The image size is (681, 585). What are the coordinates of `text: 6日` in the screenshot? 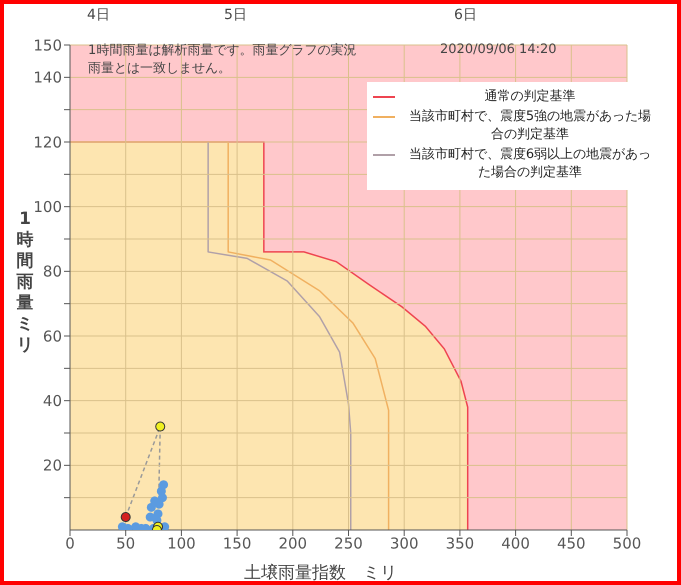 It's located at (465, 15).